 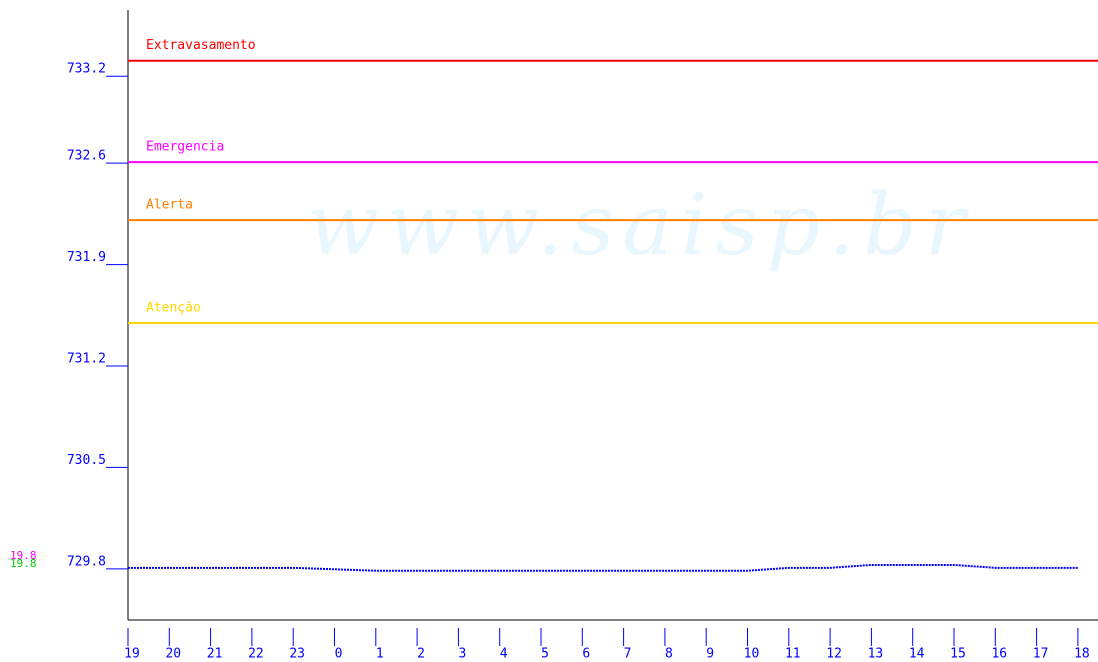 I want to click on x-tick-label: 22, so click(x=256, y=654).